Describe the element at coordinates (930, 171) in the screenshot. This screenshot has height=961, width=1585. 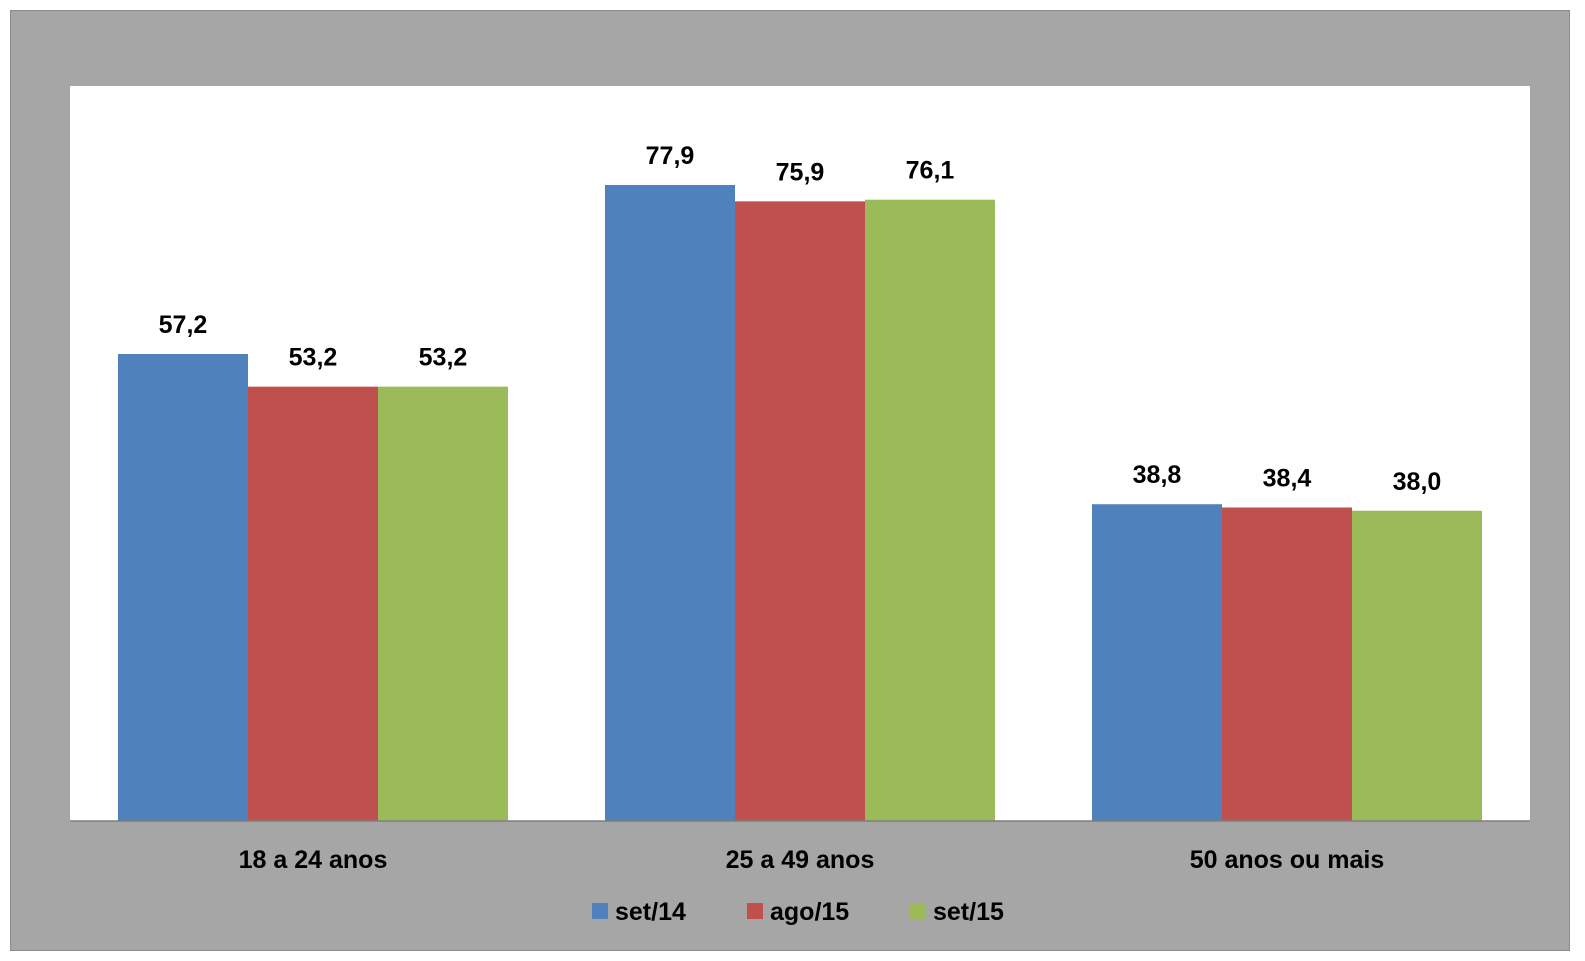
I see `data-label-set-15-2: 76,1` at that location.